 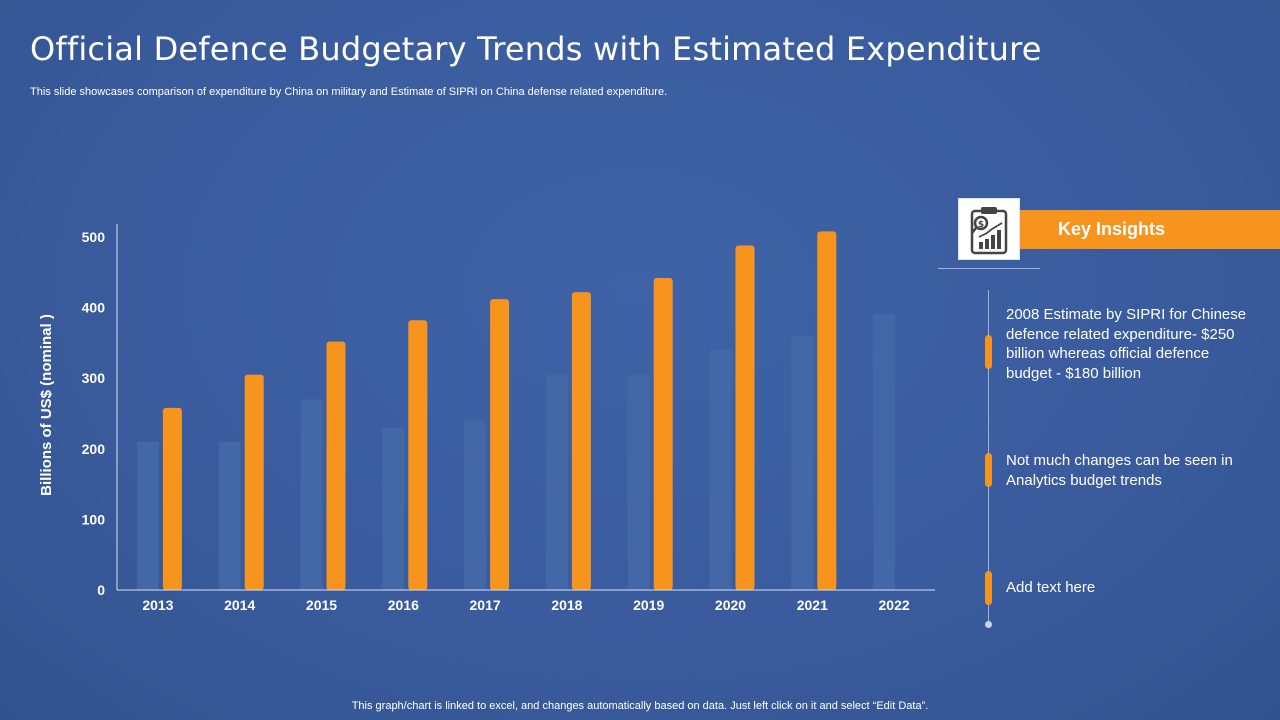 I want to click on insights-divider, so click(x=989, y=268).